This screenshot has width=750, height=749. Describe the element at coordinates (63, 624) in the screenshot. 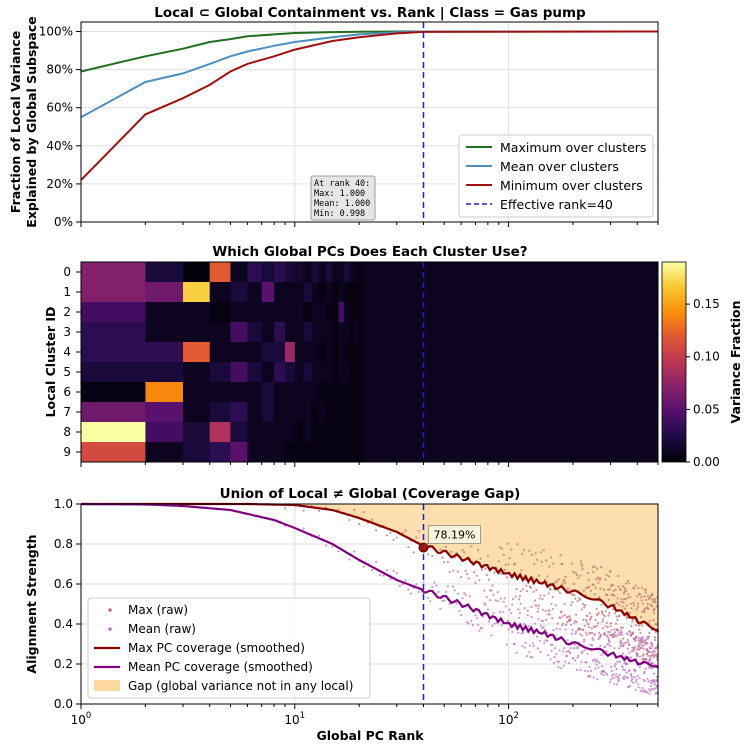

I see `panel3-ytick-label: 0.4` at that location.